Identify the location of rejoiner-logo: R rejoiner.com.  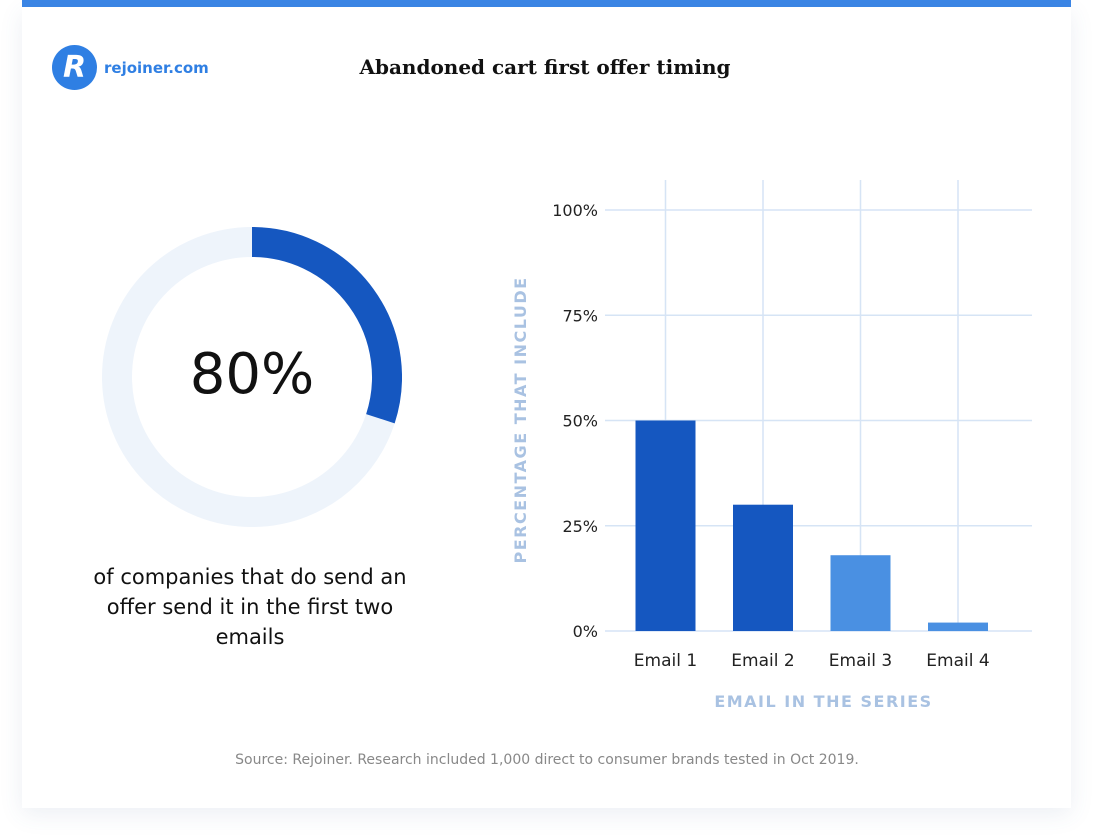
(130, 67).